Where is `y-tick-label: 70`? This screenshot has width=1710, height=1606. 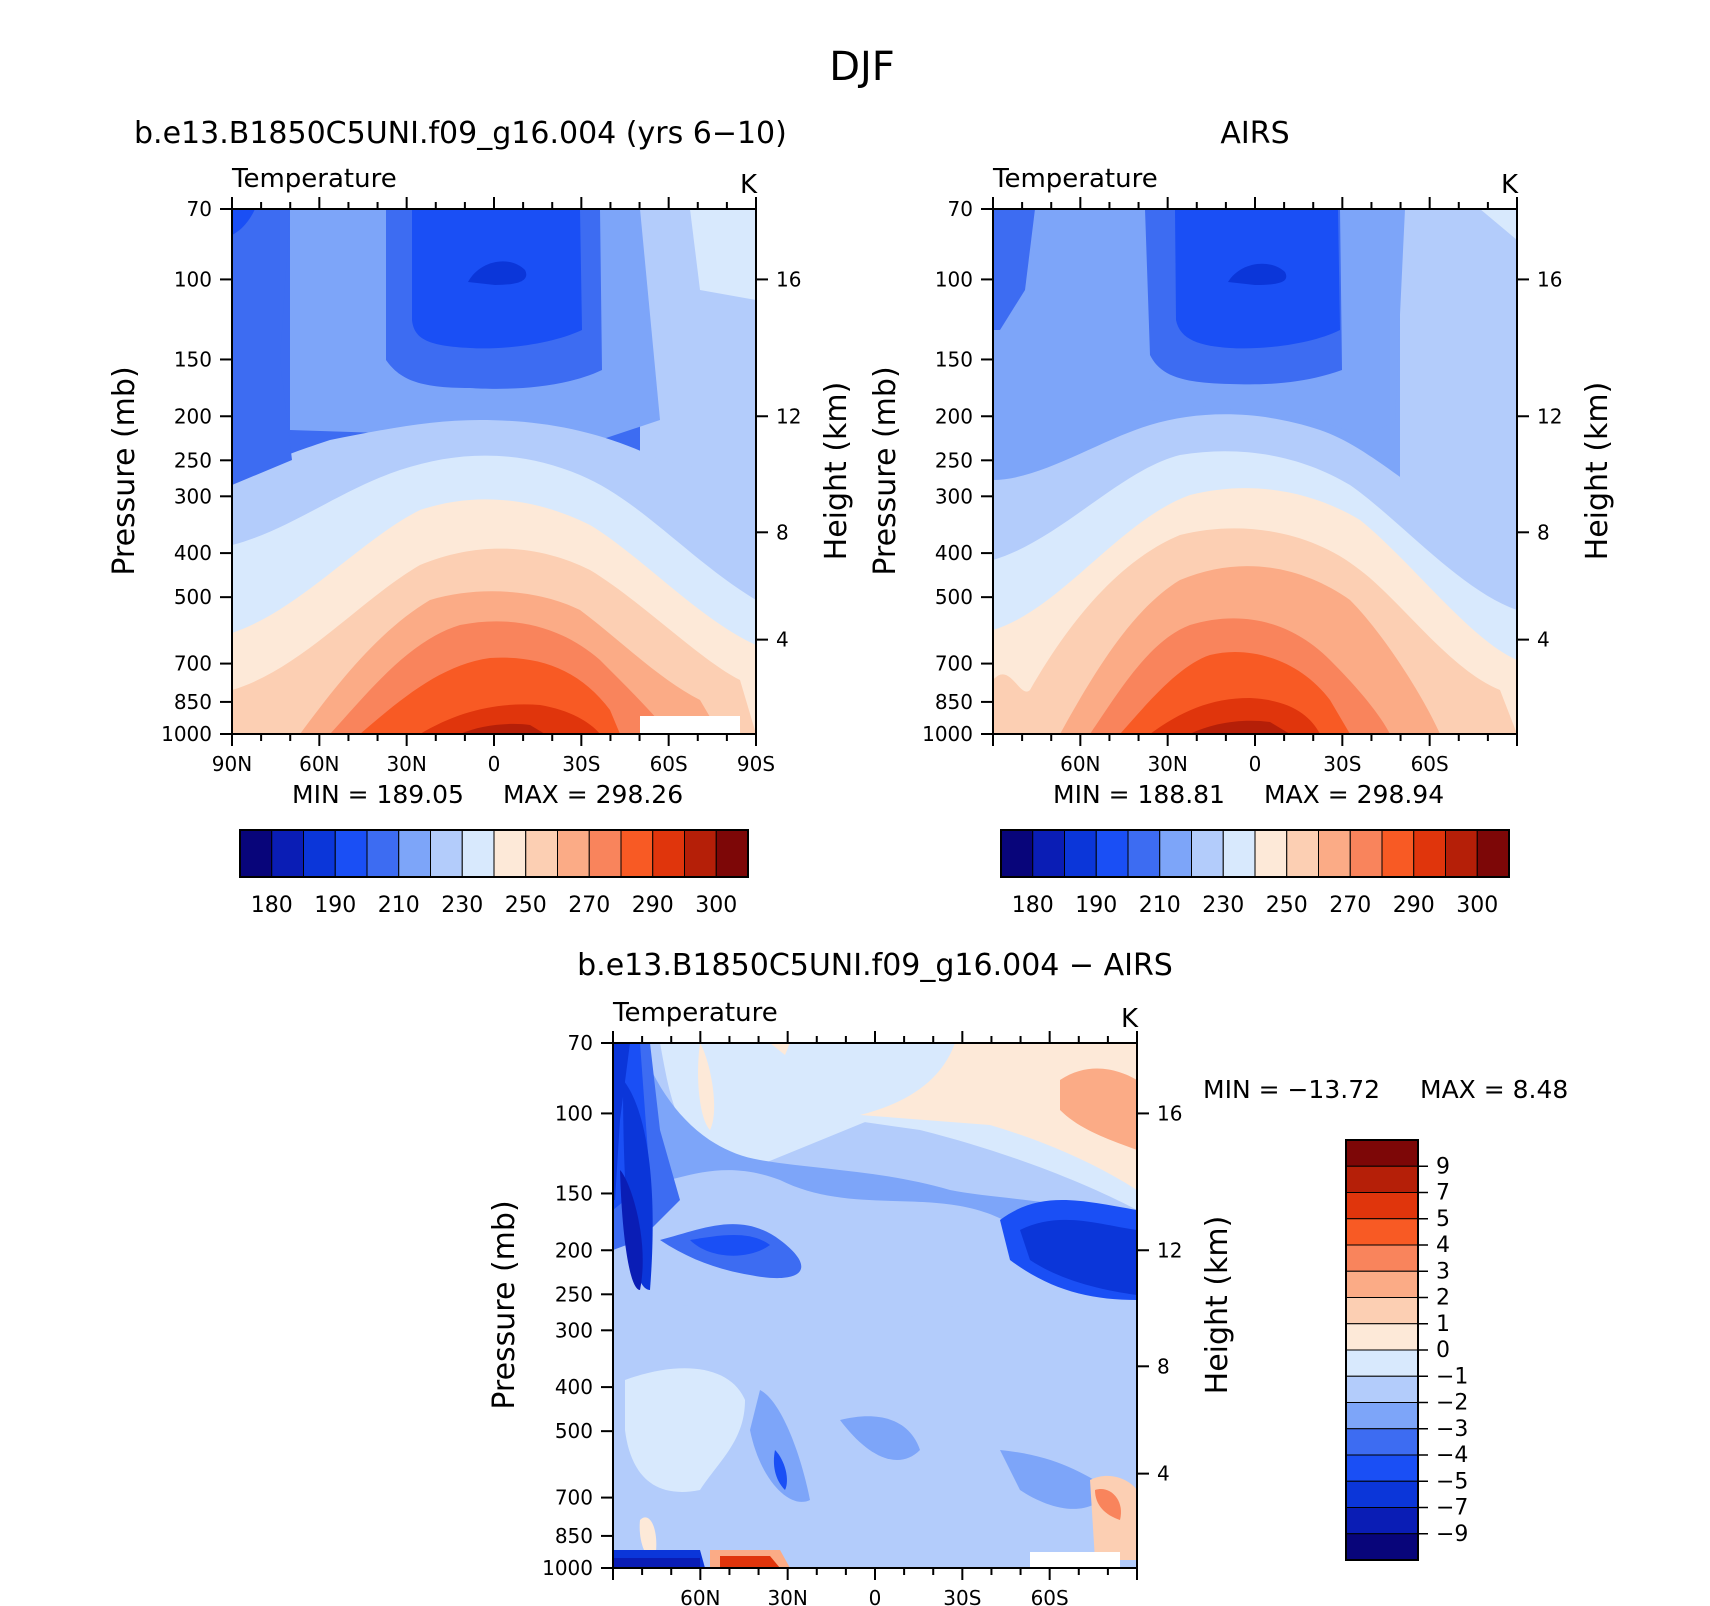
y-tick-label: 70 is located at coordinates (960, 209).